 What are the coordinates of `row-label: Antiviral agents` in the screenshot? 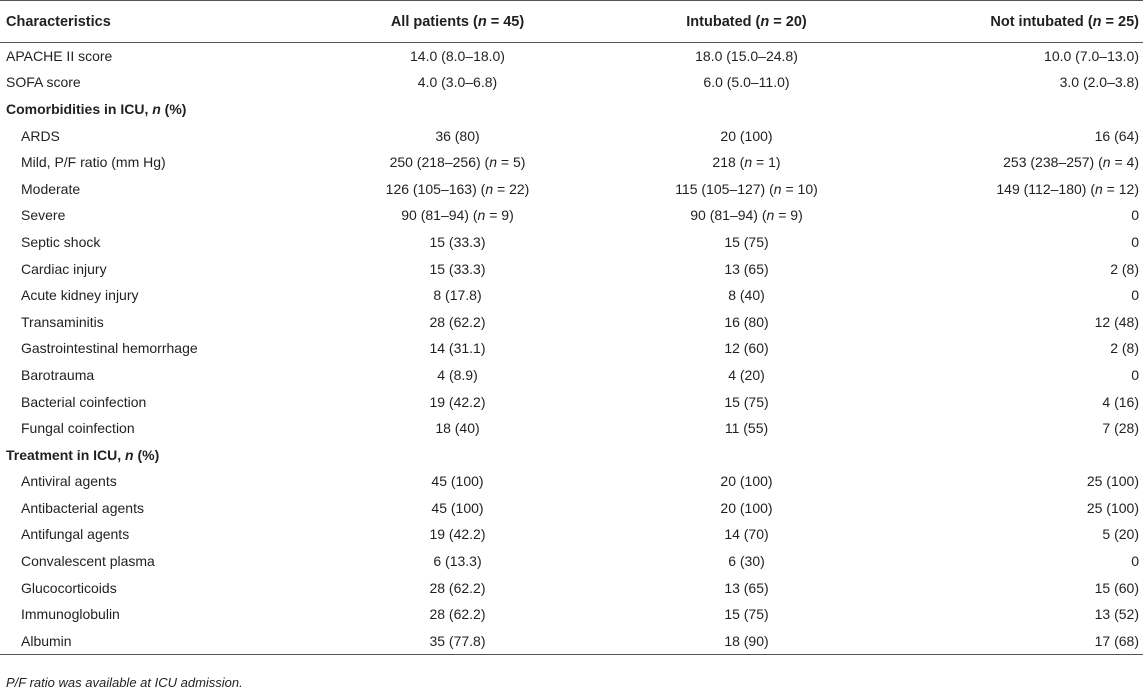 It's located at (69, 481).